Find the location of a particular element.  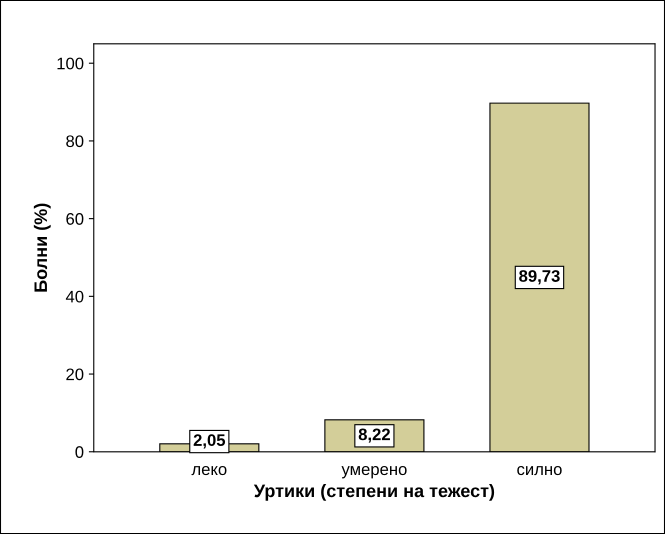

x-tick-label: силно is located at coordinates (539, 471).